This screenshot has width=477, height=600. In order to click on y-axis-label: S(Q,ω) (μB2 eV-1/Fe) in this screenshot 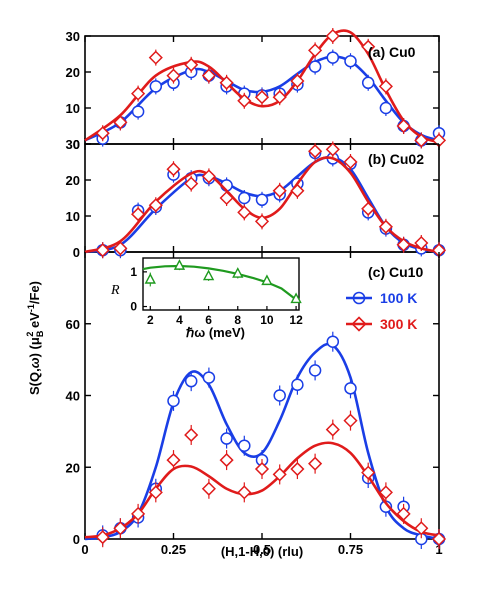, I will do `click(35, 338)`.